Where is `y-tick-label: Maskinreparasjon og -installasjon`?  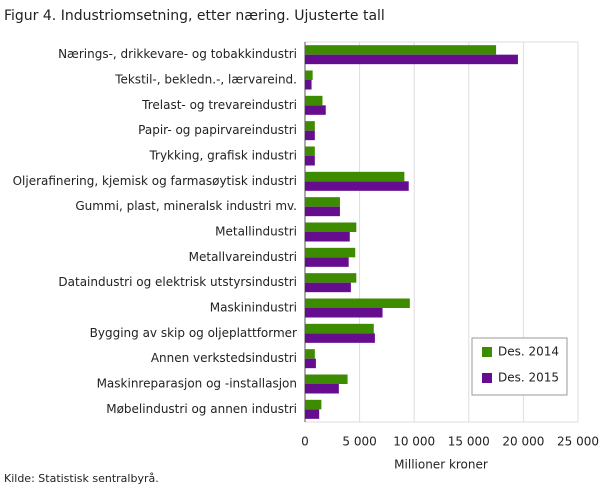
y-tick-label: Maskinreparasjon og -installasjon is located at coordinates (197, 384).